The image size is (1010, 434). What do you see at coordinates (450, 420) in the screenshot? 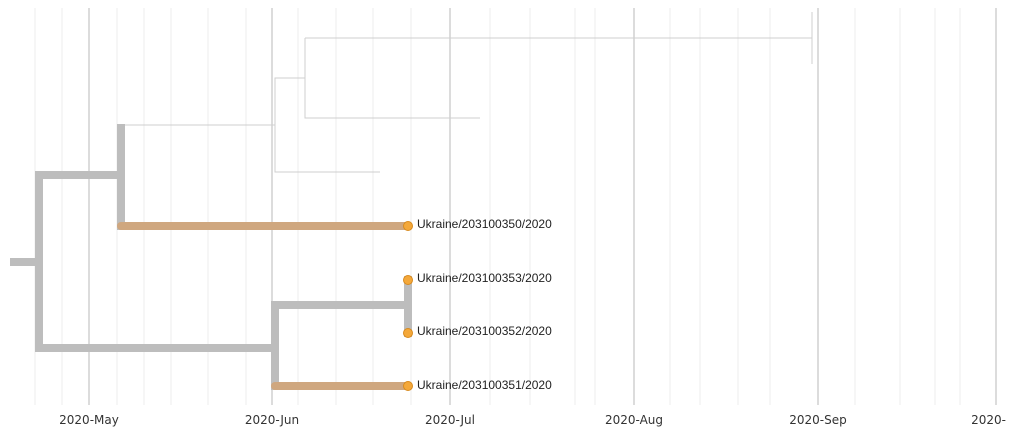
I see `axis-tick-label: 2020-Jul` at bounding box center [450, 420].